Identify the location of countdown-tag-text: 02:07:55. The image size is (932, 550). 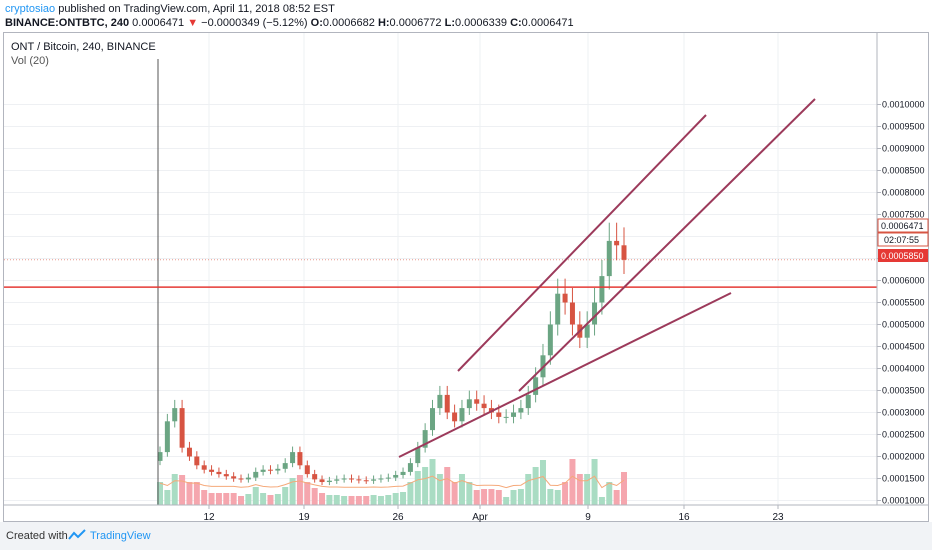
(901, 240).